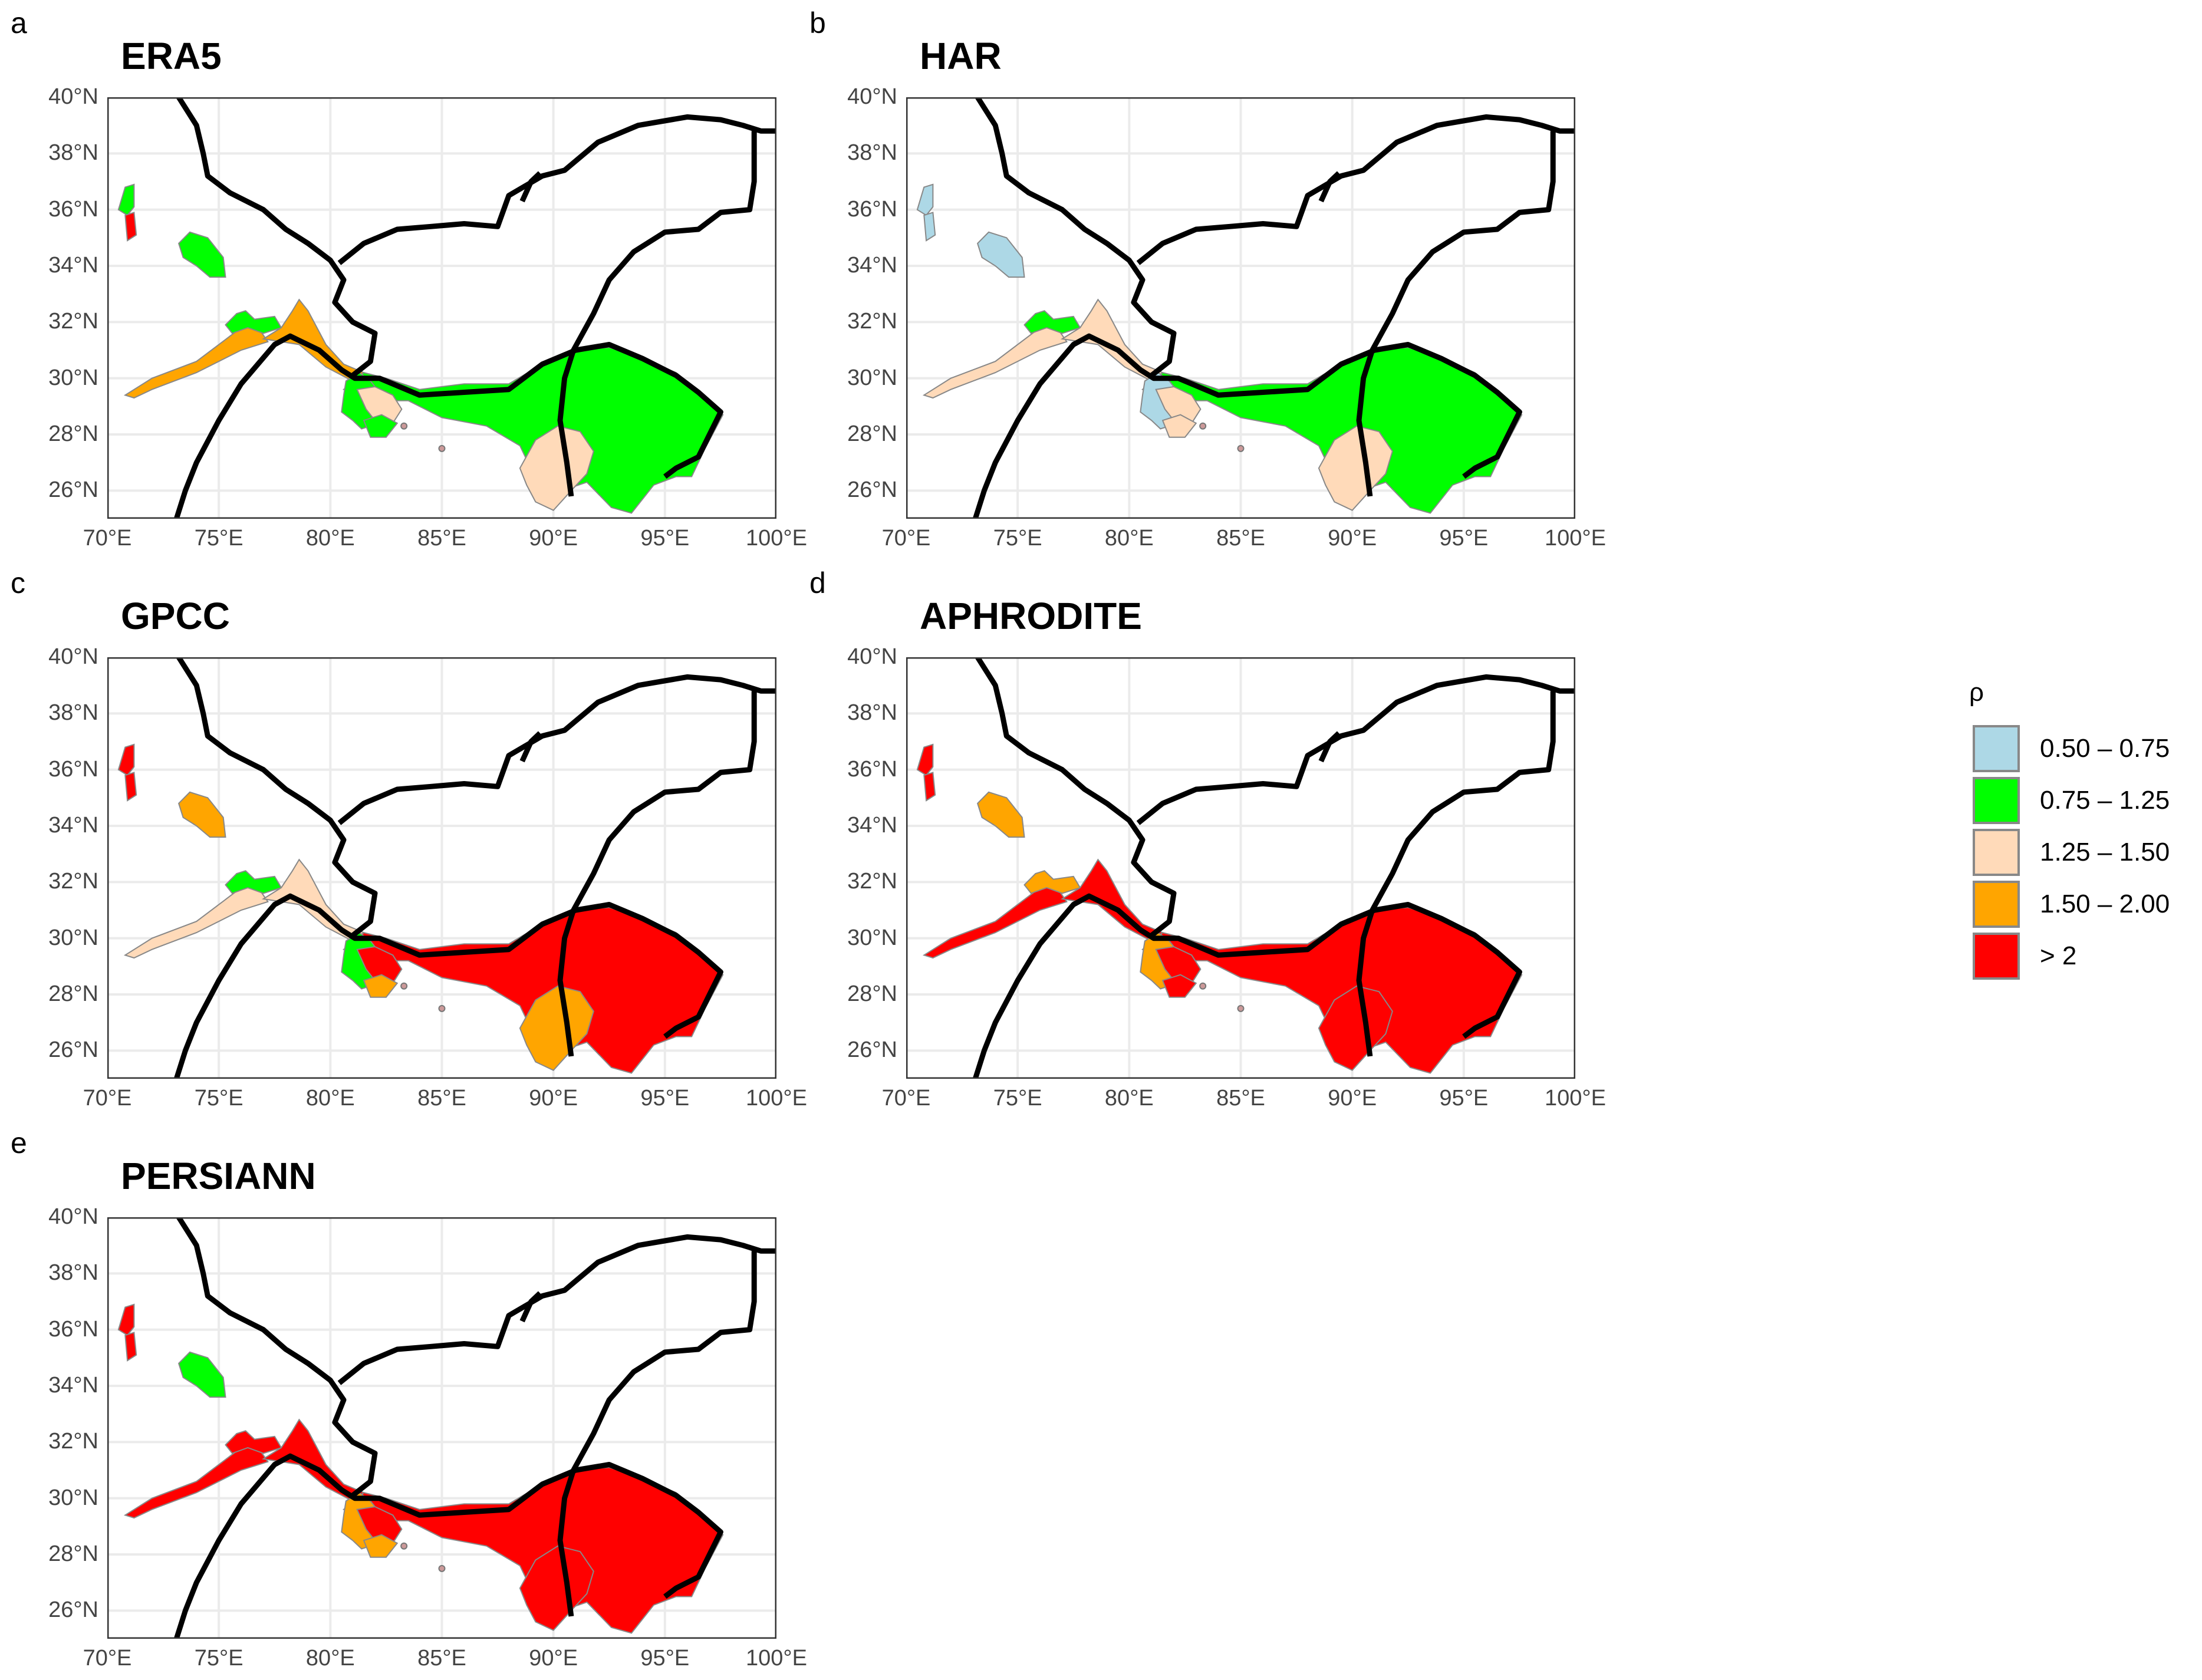 The height and width of the screenshot is (1680, 2202). What do you see at coordinates (1031, 616) in the screenshot?
I see `panel-title: APHRODITE` at bounding box center [1031, 616].